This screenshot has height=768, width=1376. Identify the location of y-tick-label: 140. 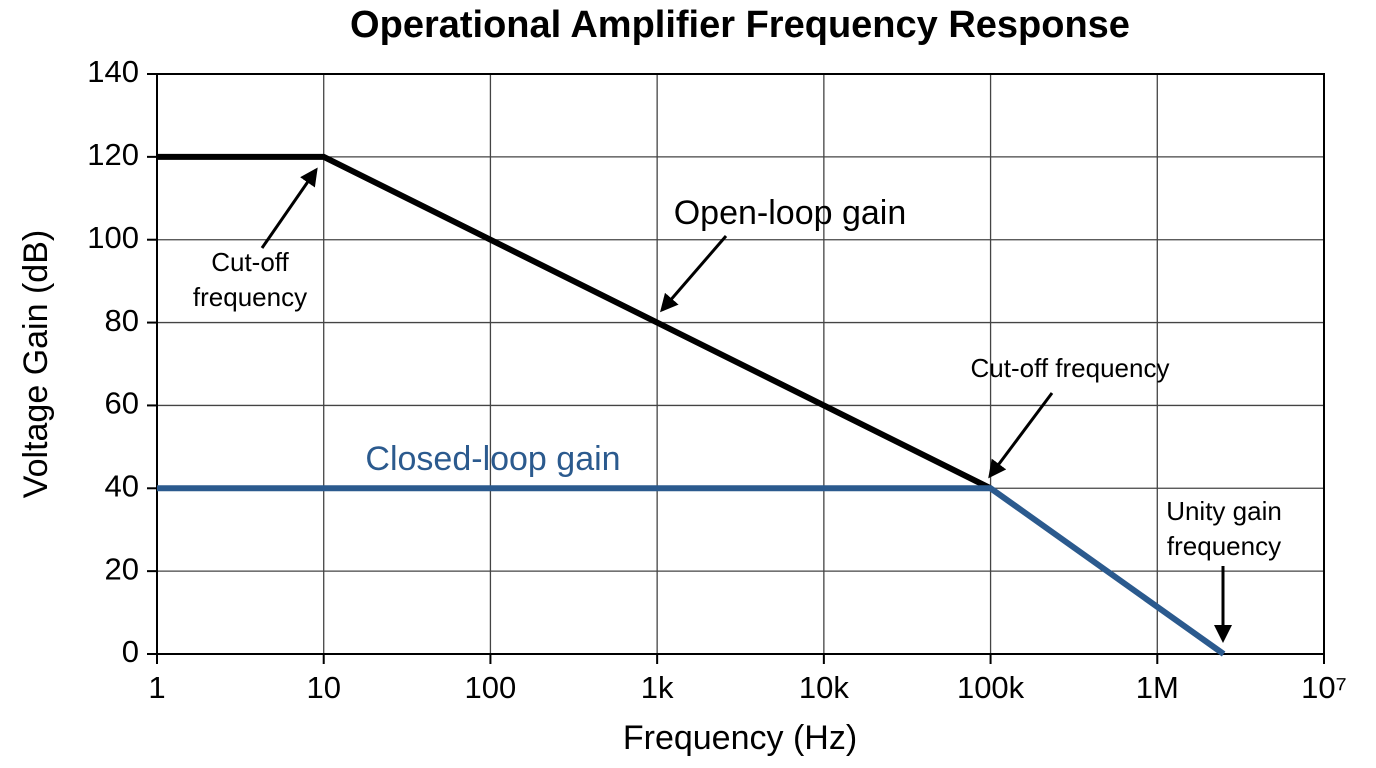
(113, 71).